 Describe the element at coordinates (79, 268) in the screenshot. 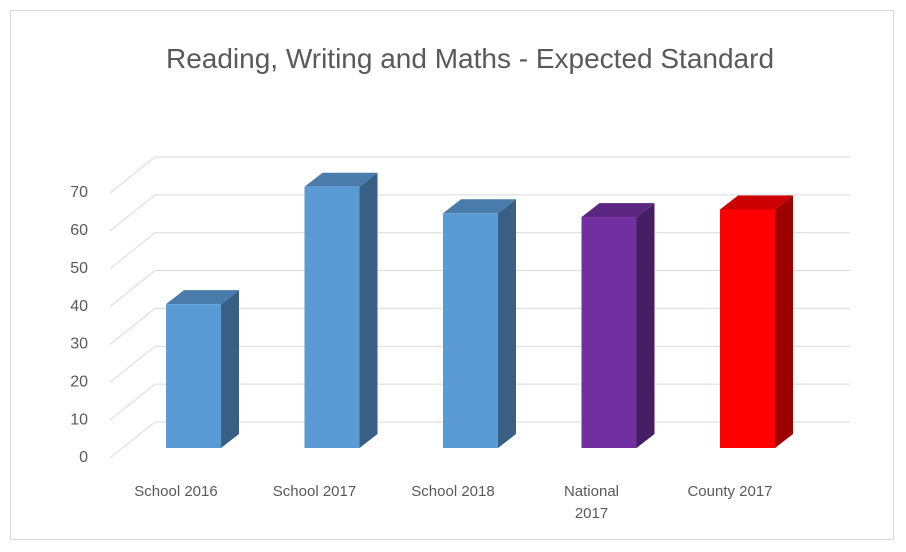

I see `y-tick-label: 50` at that location.